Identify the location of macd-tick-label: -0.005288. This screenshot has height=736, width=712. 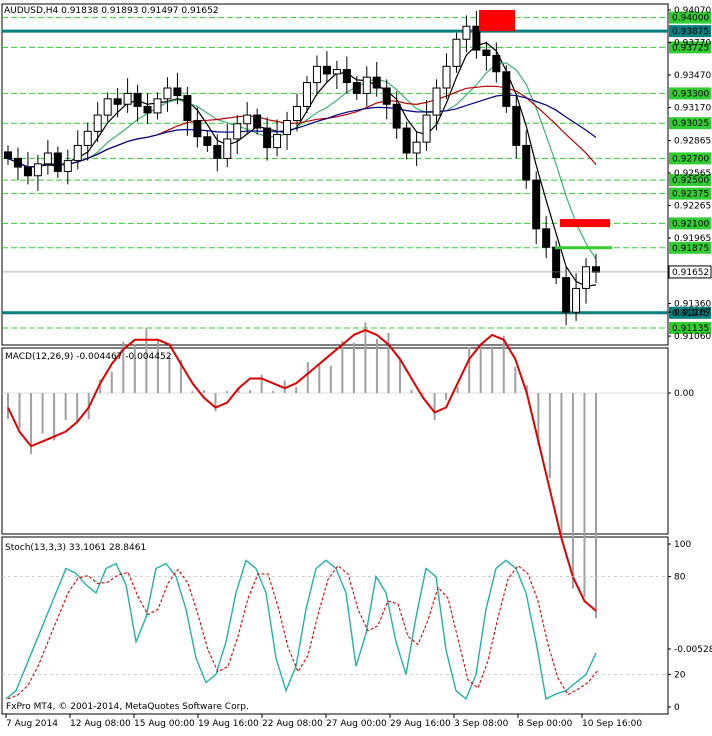
(693, 650).